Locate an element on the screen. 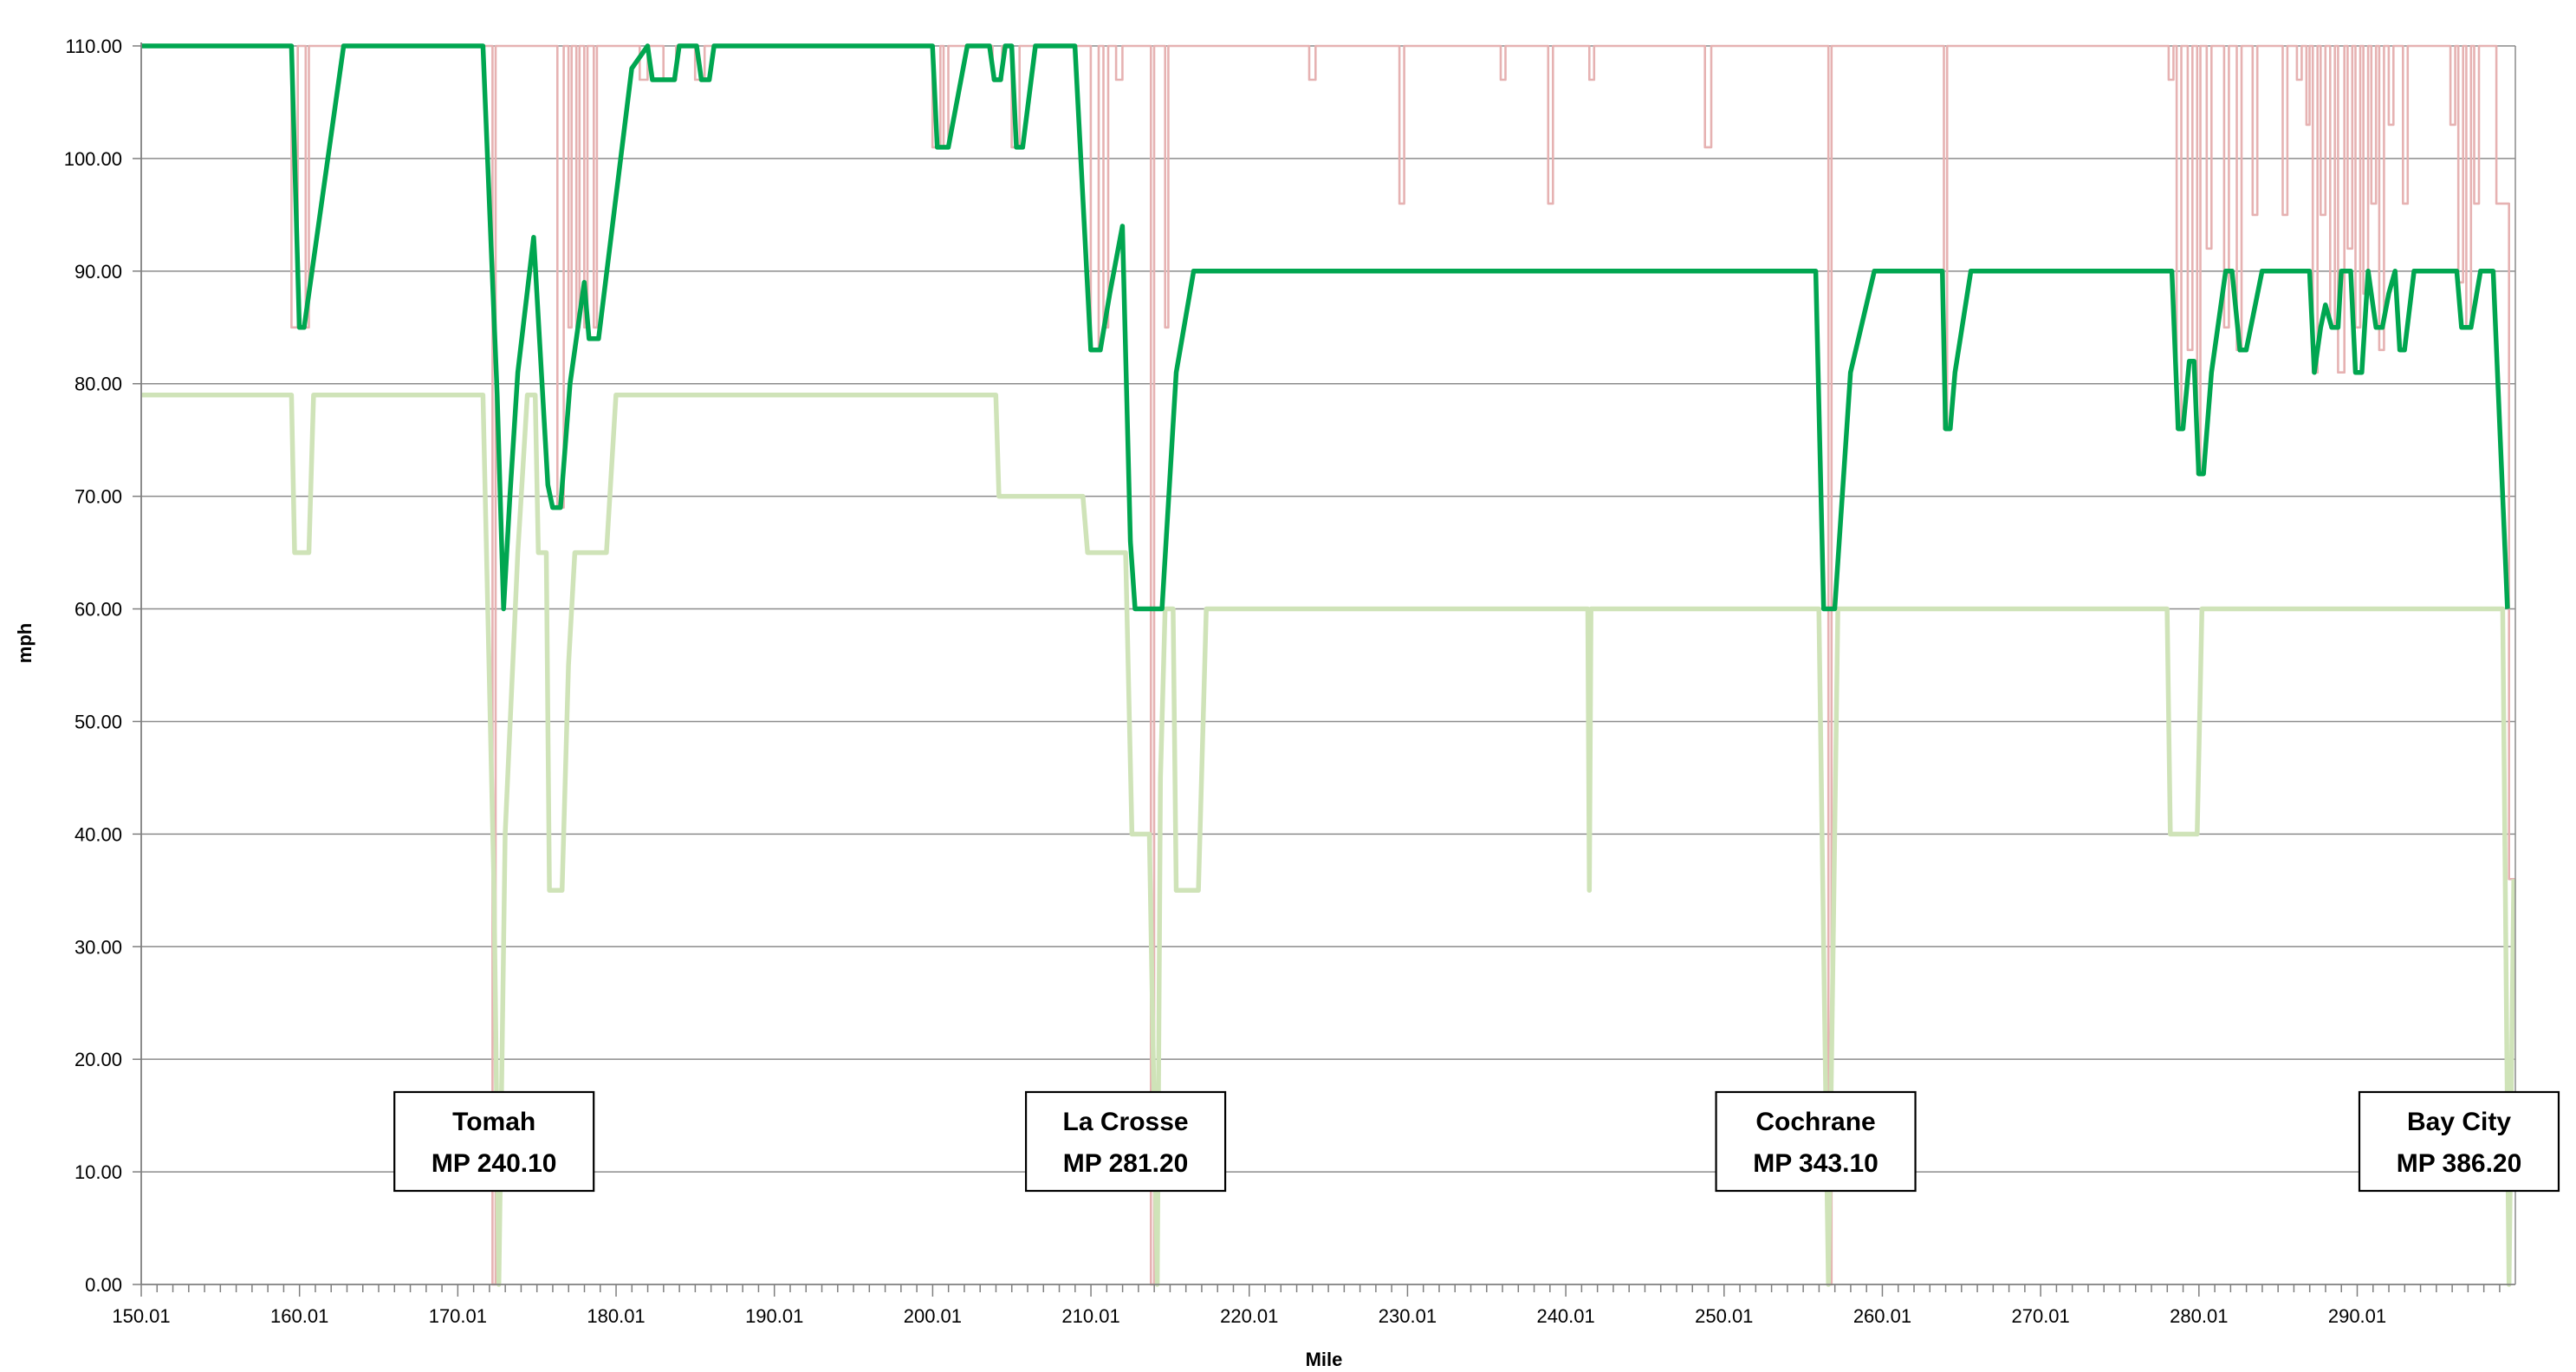 Image resolution: width=2576 pixels, height=1372 pixels. x-tick-label: 210.01 is located at coordinates (1090, 1316).